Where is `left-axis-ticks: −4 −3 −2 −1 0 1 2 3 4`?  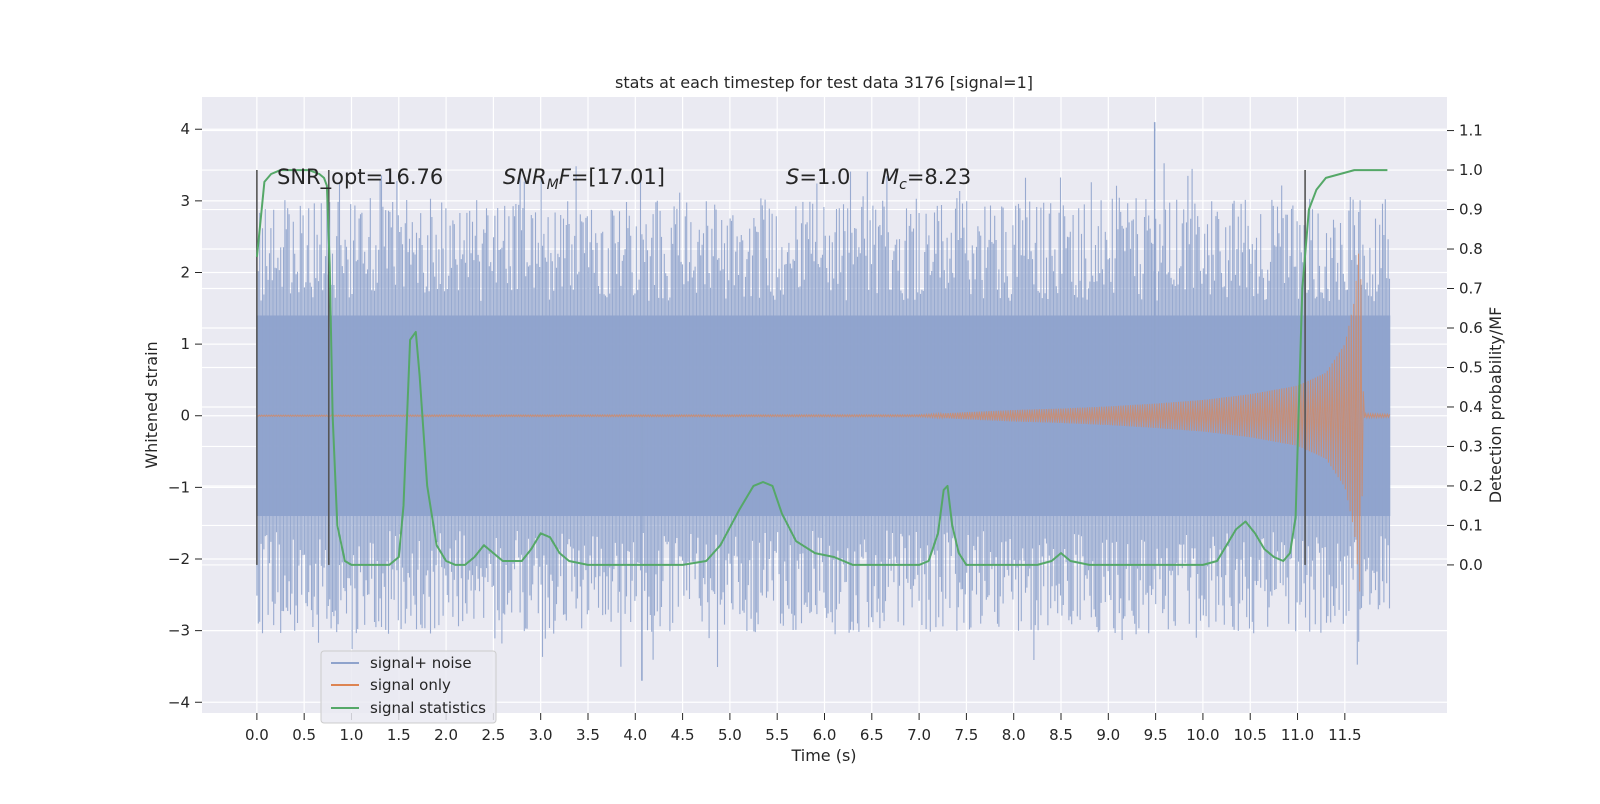 left-axis-ticks: −4 −3 −2 −1 0 1 2 3 4 is located at coordinates (185, 415).